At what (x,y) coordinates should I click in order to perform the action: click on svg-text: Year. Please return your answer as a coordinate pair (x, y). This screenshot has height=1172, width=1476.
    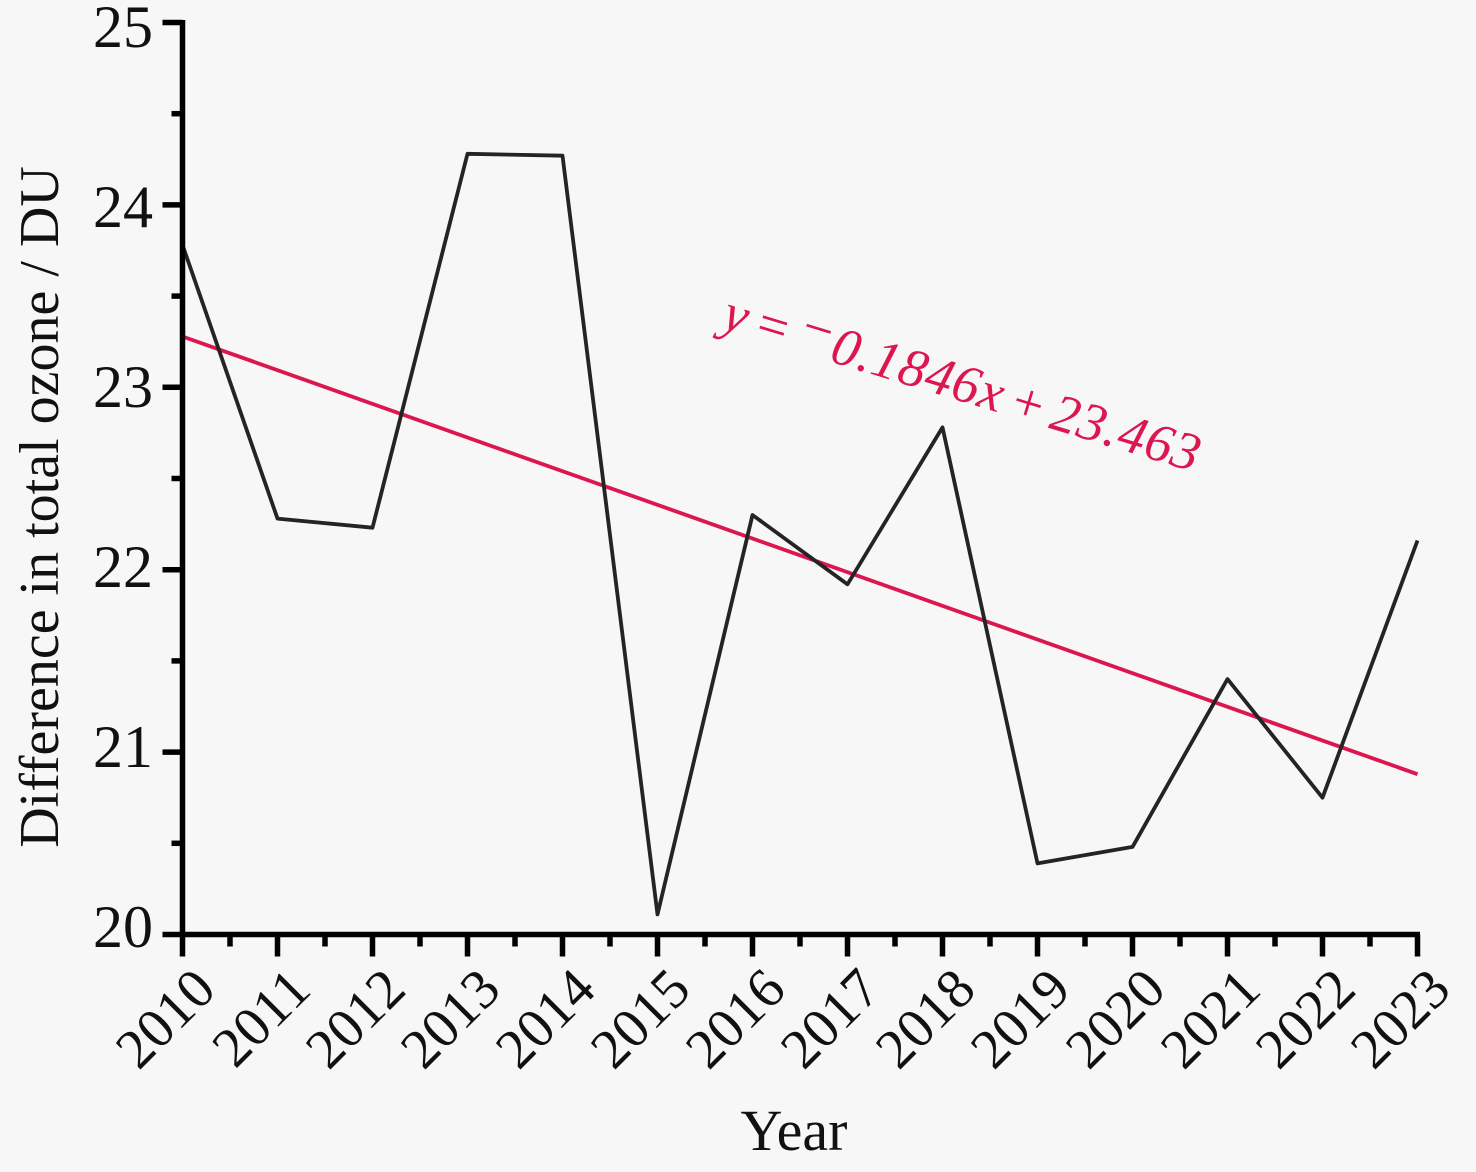
    Looking at the image, I should click on (794, 1130).